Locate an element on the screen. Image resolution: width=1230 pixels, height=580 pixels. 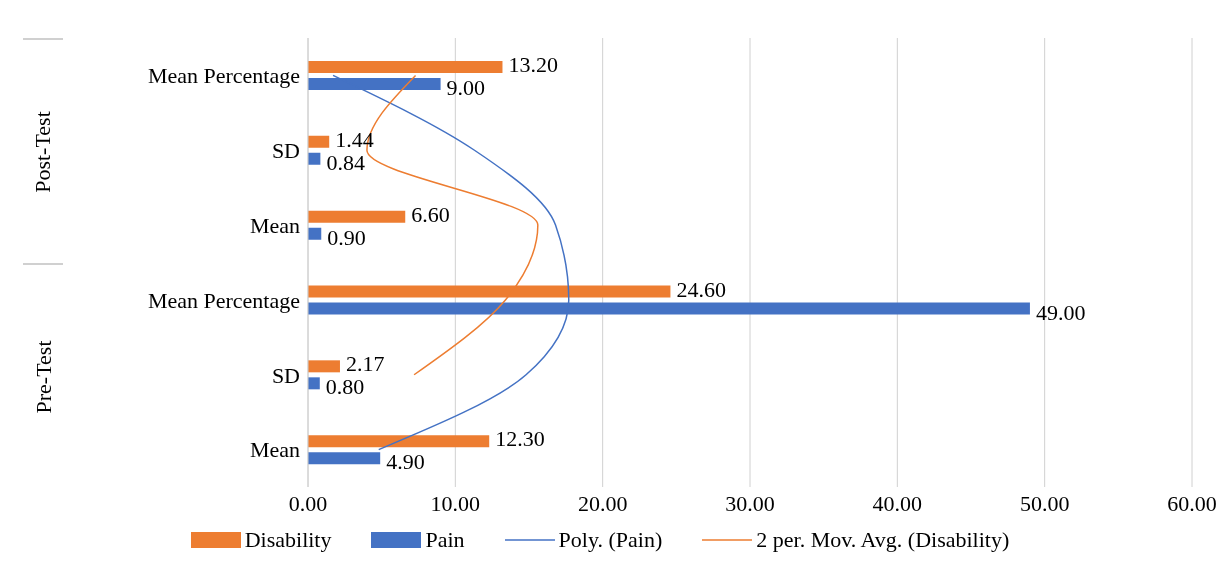
data-label: 0.90 is located at coordinates (346, 237).